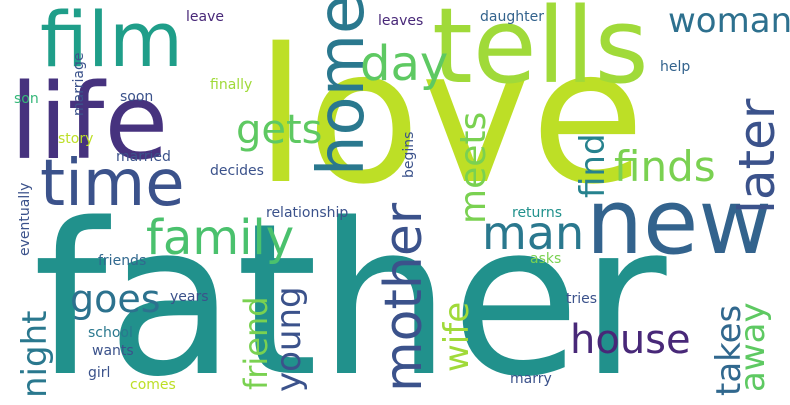  What do you see at coordinates (137, 97) in the screenshot?
I see `word-soon: soon` at bounding box center [137, 97].